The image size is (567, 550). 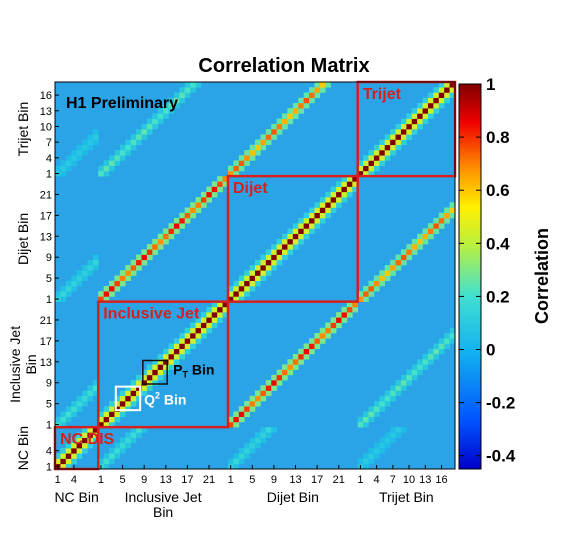 I want to click on colorbar-tick-label: 0, so click(x=490, y=350).